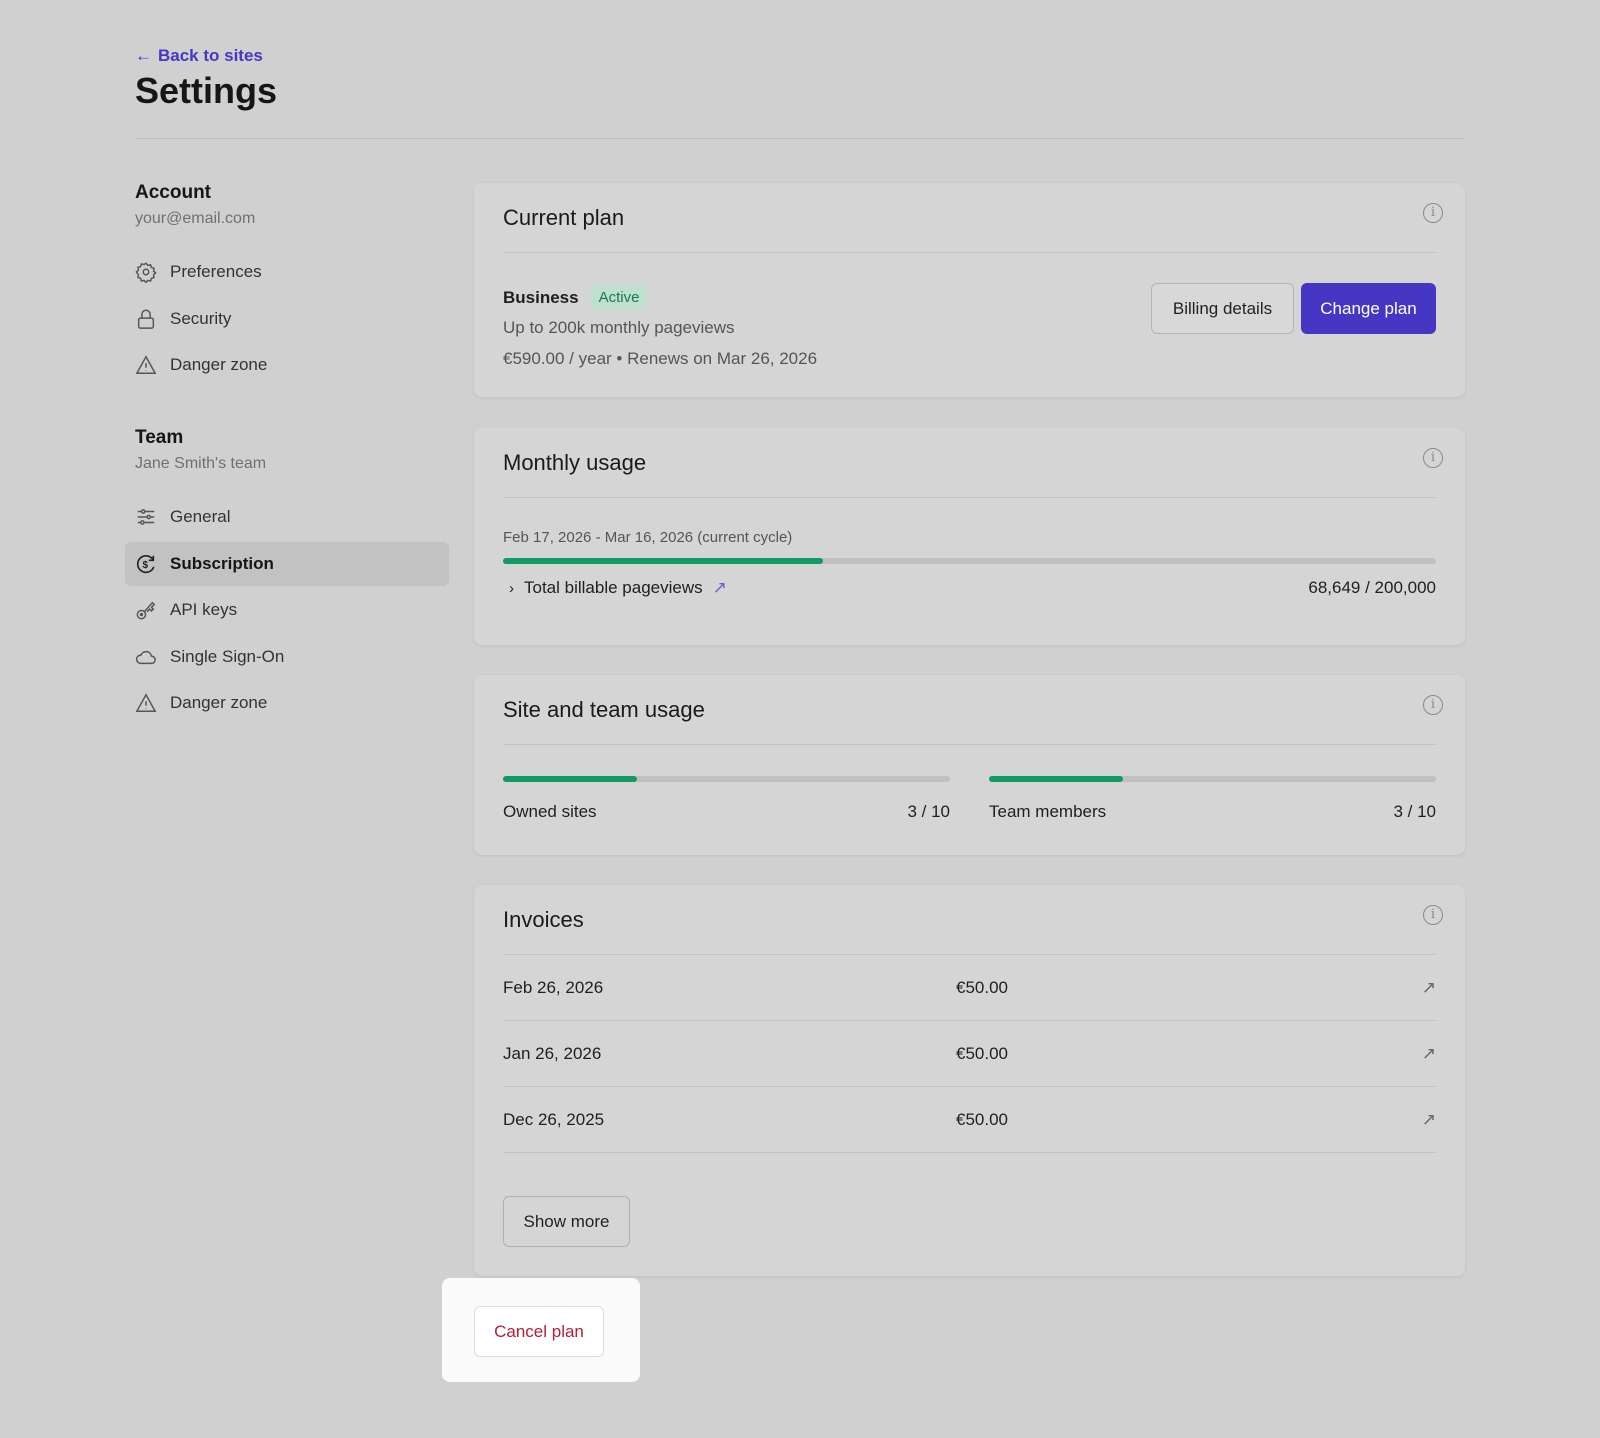 This screenshot has height=1438, width=1600. I want to click on status-badge: Active, so click(619, 297).